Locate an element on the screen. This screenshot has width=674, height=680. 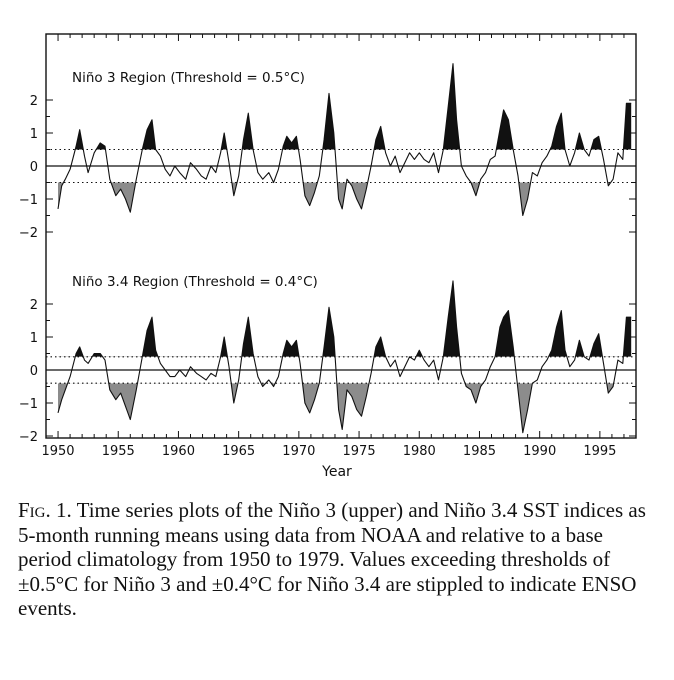
panel-title: Niño 3 Region (Threshold = 0.5°C) is located at coordinates (188, 78).